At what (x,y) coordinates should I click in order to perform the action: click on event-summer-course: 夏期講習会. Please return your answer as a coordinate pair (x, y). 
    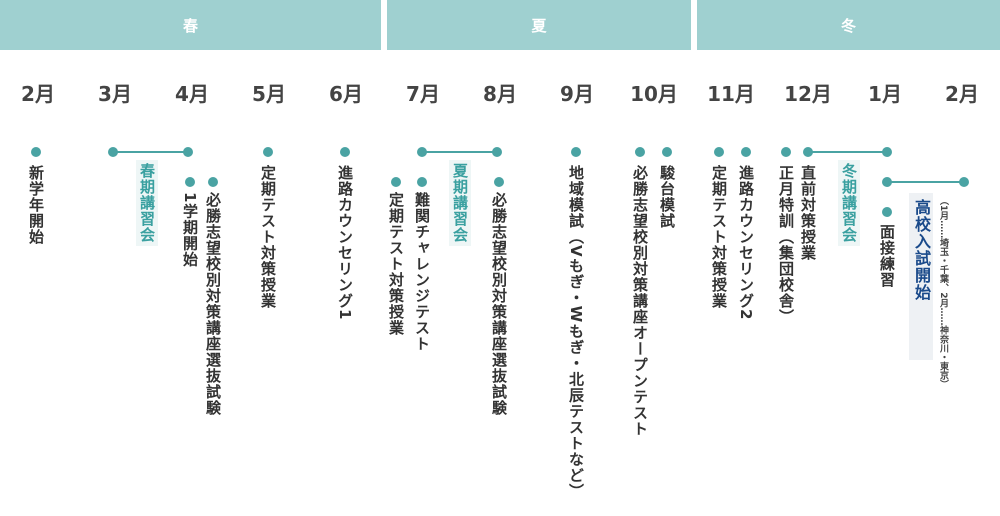
    Looking at the image, I should click on (460, 203).